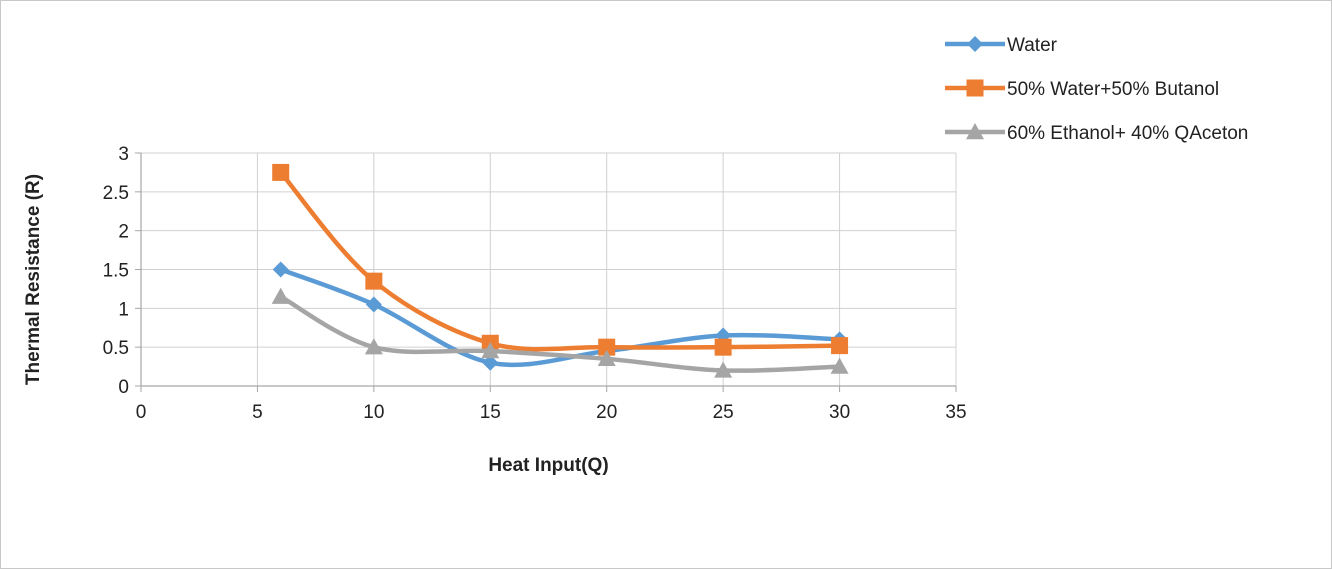 This screenshot has width=1332, height=570. Describe the element at coordinates (1001, 45) in the screenshot. I see `legend-entry: Water` at that location.